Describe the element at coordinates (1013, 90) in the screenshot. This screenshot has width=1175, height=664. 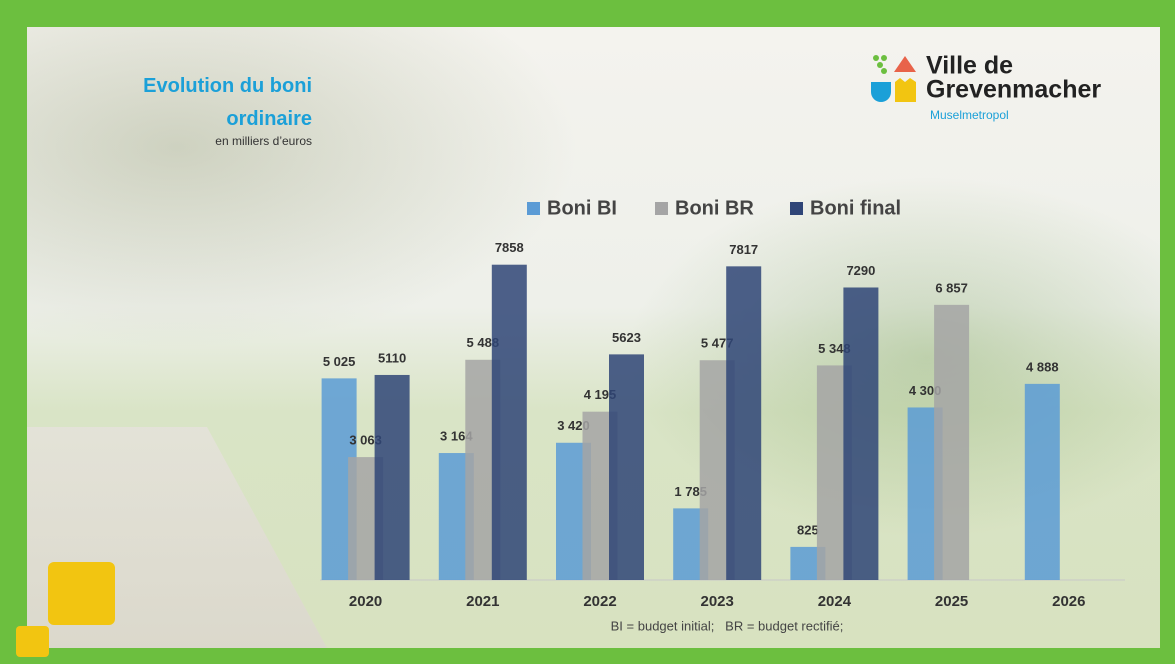
I see `logo-text: Grevenmacher` at that location.